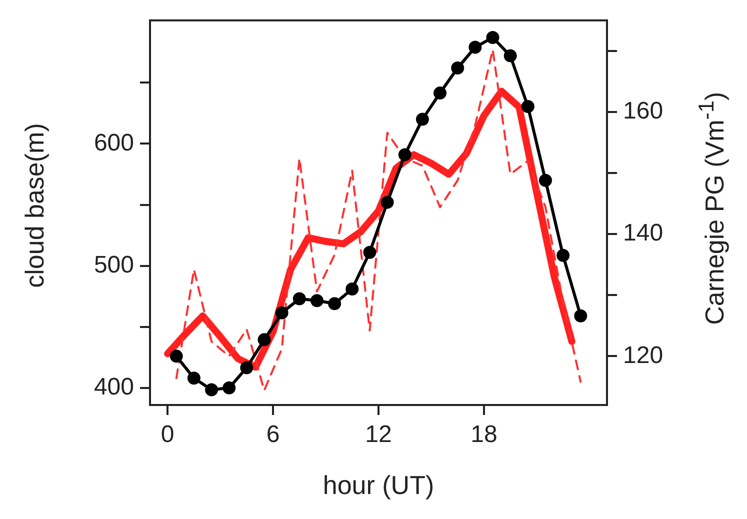 The width and height of the screenshot is (747, 519). Describe the element at coordinates (643, 355) in the screenshot. I see `y2-tick-label: 120` at that location.